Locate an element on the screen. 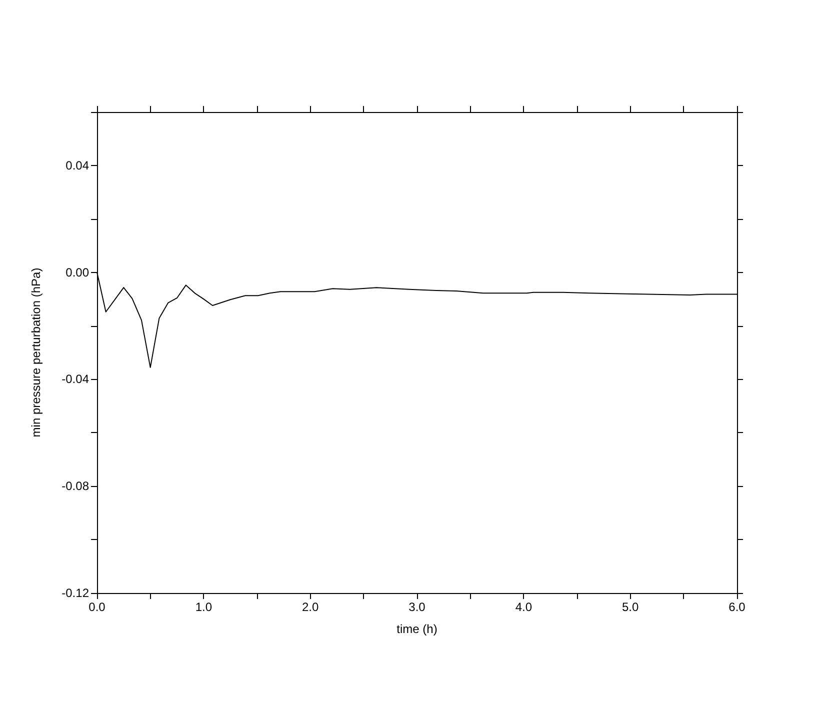 The image size is (819, 706). y-tick-label: -0.12 is located at coordinates (76, 593).